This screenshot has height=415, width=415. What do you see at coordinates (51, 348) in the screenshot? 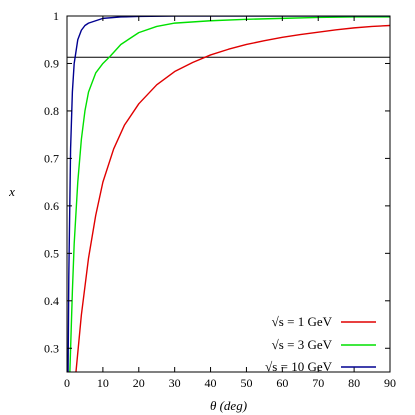
I see `y-tick-label: 0.3` at bounding box center [51, 348].